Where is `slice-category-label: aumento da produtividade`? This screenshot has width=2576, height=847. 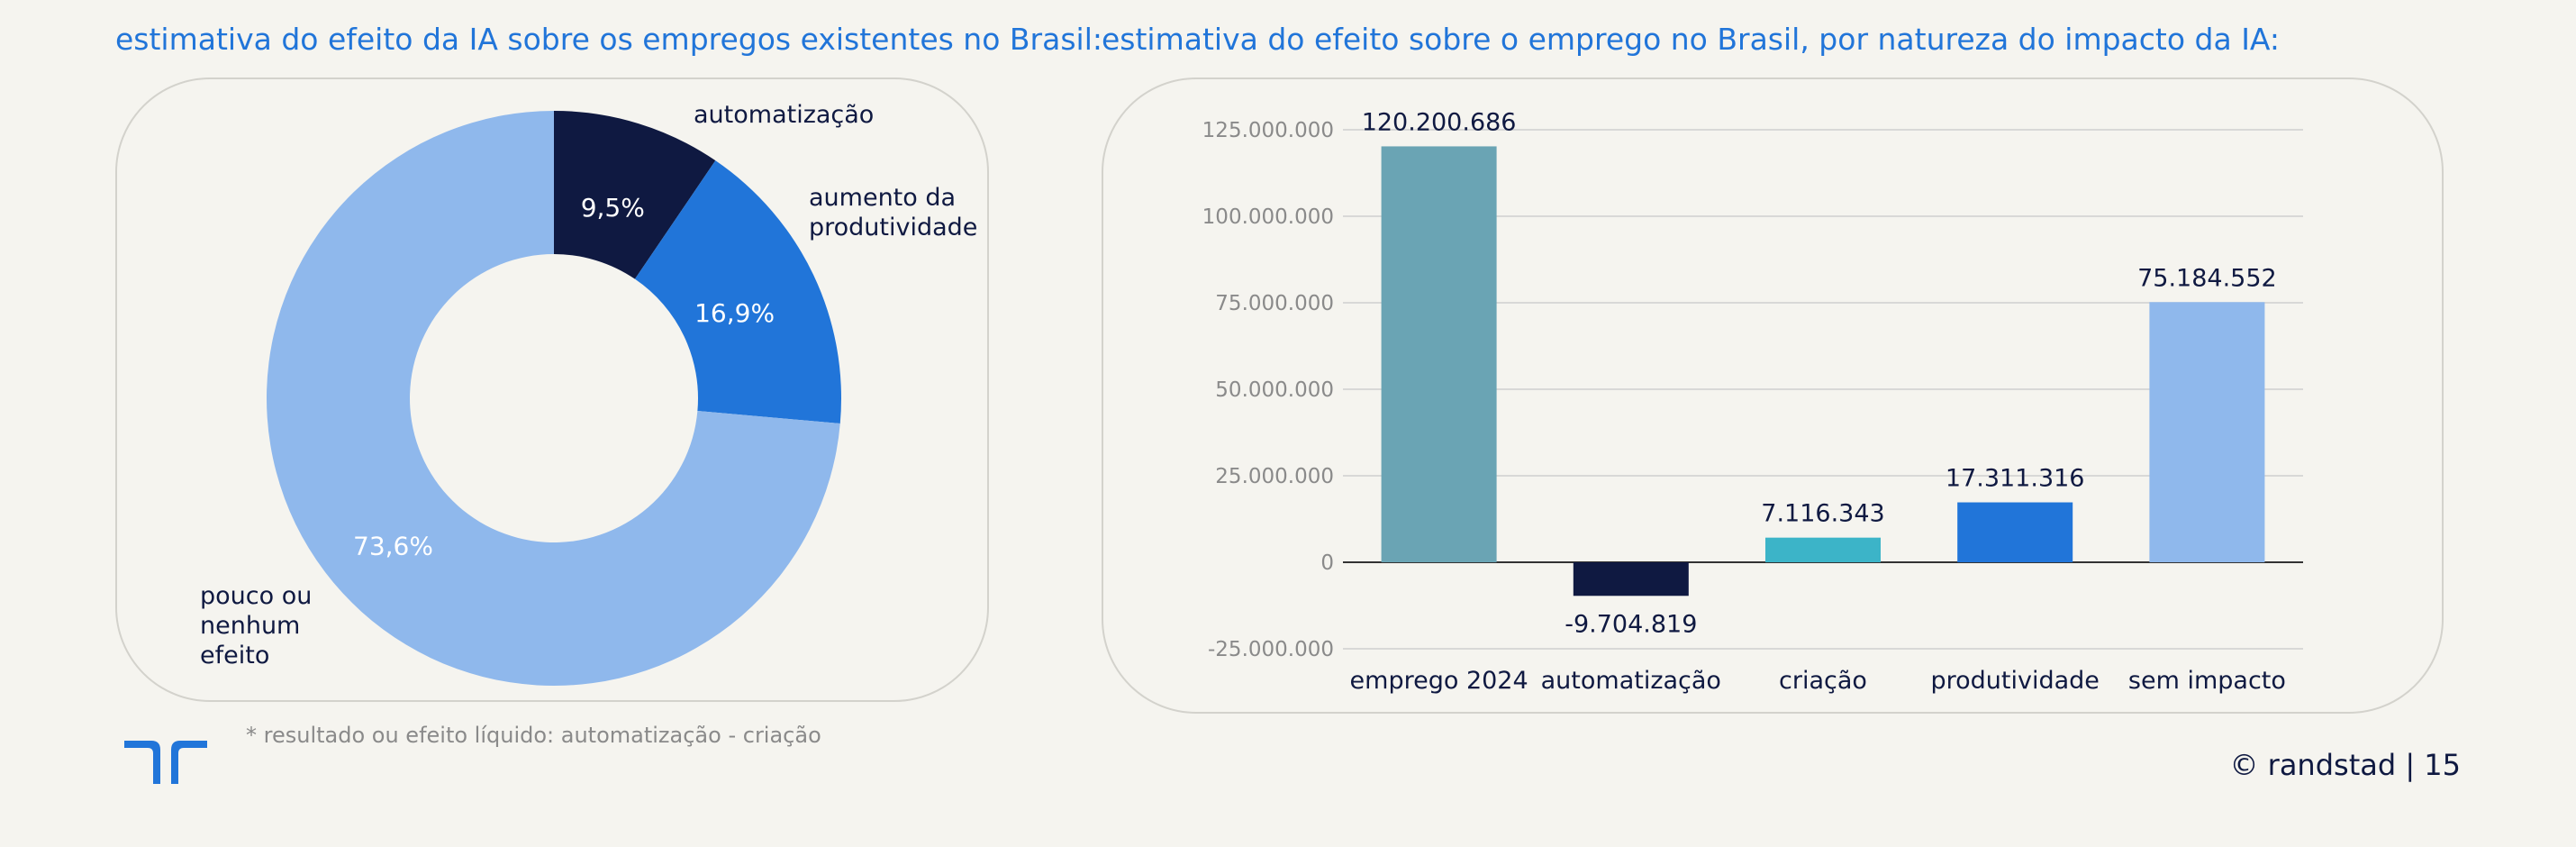 slice-category-label: aumento da produtividade is located at coordinates (893, 213).